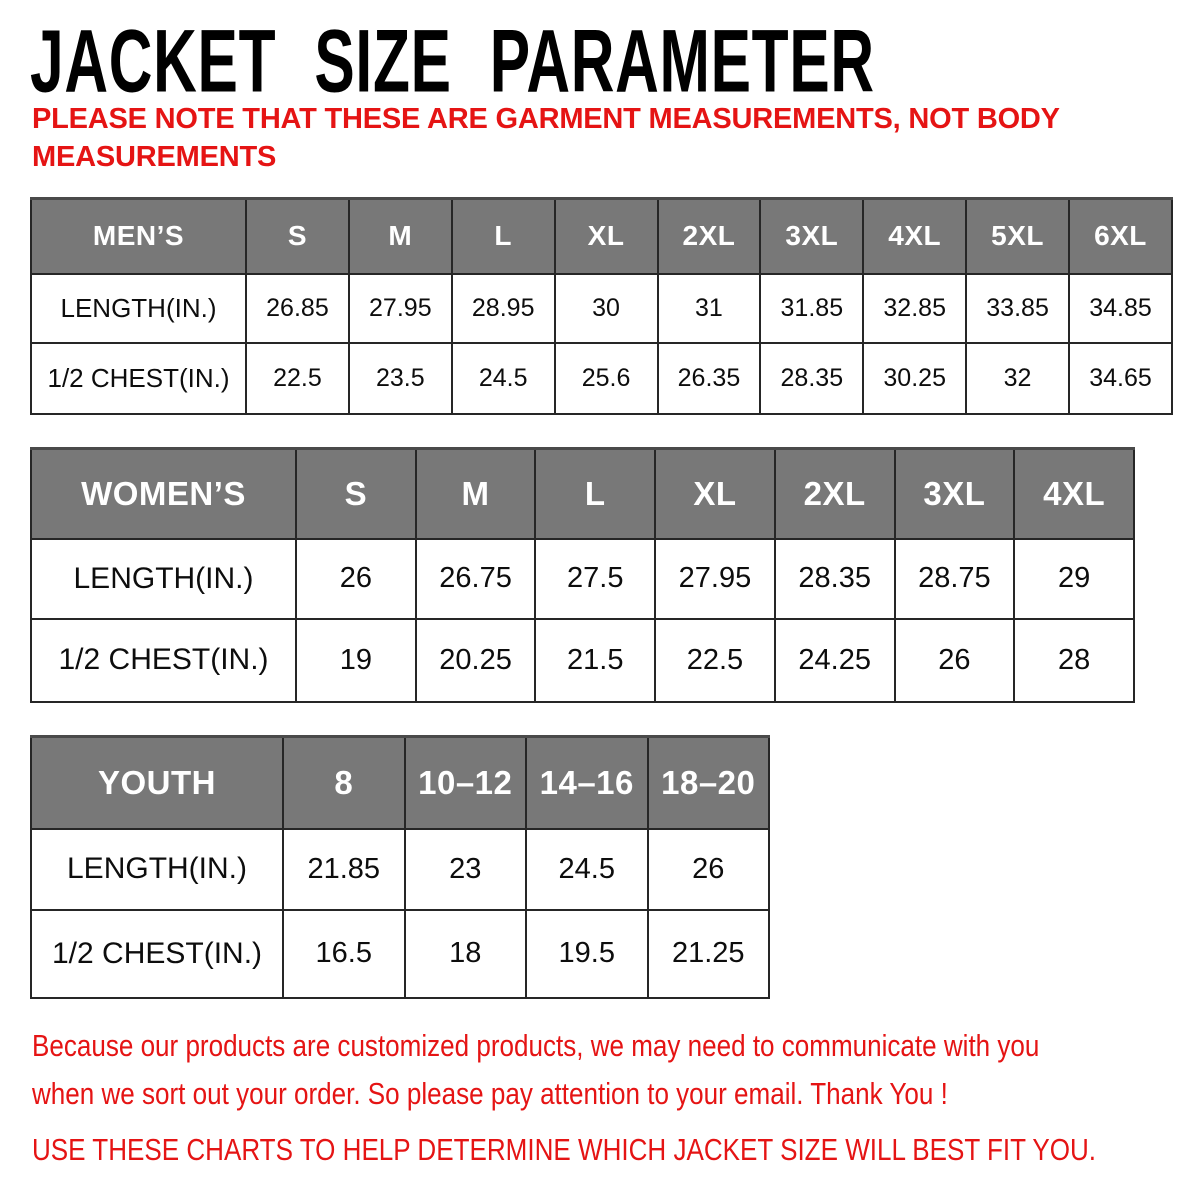 This screenshot has height=1200, width=1200. What do you see at coordinates (709, 308) in the screenshot?
I see `size-value-cell: 31` at bounding box center [709, 308].